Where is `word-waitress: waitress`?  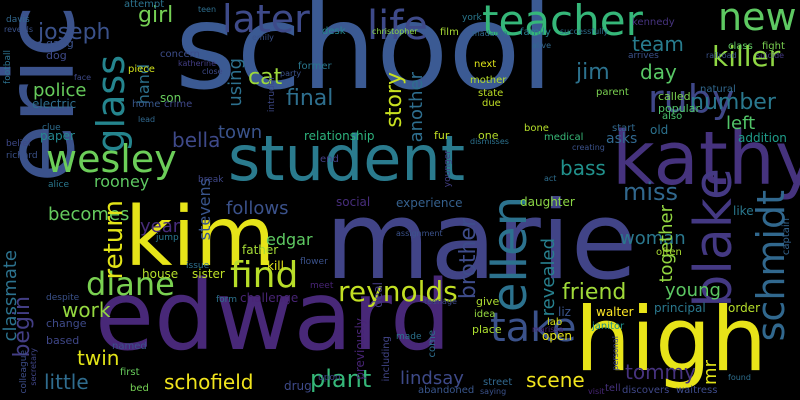
word-waitress: waitress is located at coordinates (697, 390).